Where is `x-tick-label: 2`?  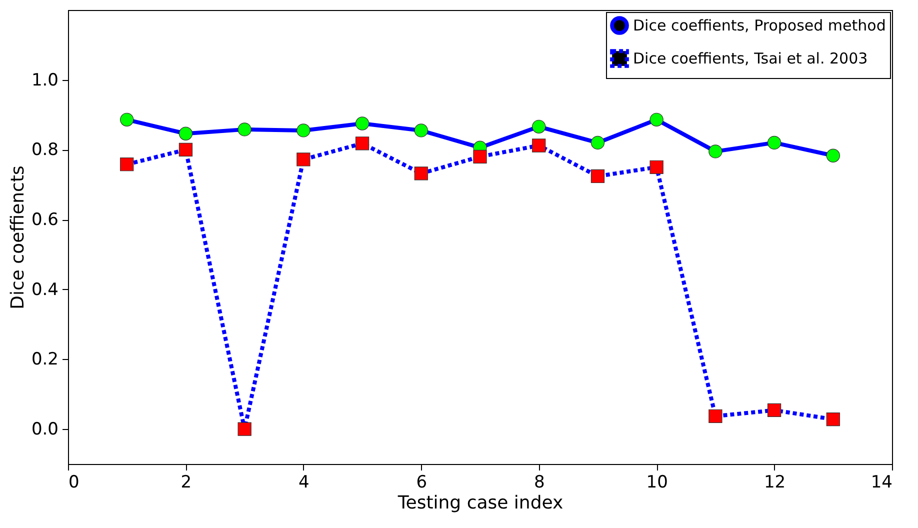
x-tick-label: 2 is located at coordinates (186, 482).